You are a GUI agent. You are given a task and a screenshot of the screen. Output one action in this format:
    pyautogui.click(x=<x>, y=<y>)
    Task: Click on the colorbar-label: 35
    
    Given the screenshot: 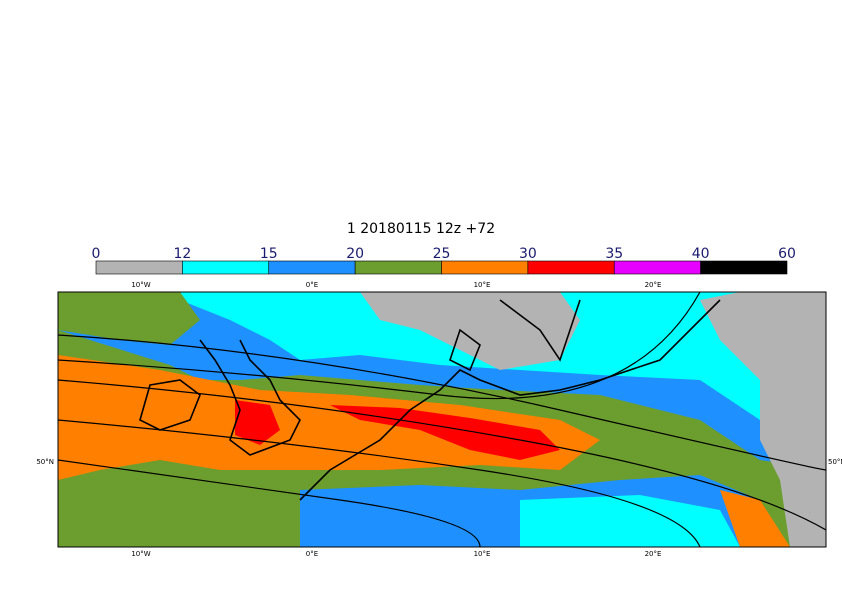 What is the action you would take?
    pyautogui.click(x=614, y=254)
    